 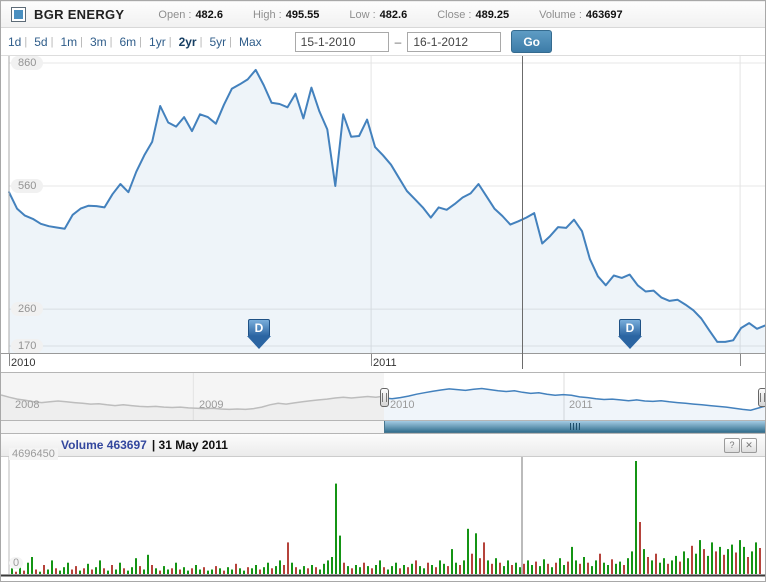 What do you see at coordinates (27, 186) in the screenshot?
I see `y-axis-label: 560` at bounding box center [27, 186].